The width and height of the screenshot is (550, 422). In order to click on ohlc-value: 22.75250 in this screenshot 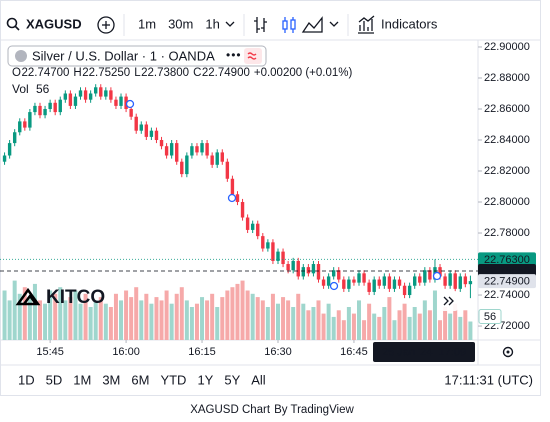, I will do `click(106, 73)`.